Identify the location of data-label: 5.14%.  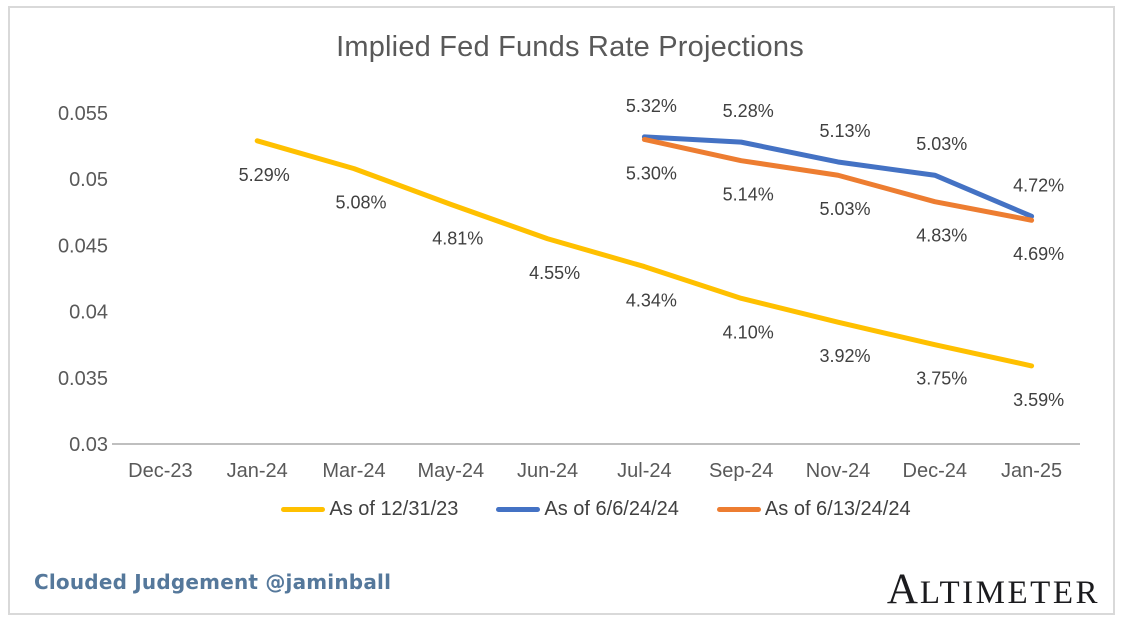
(748, 195).